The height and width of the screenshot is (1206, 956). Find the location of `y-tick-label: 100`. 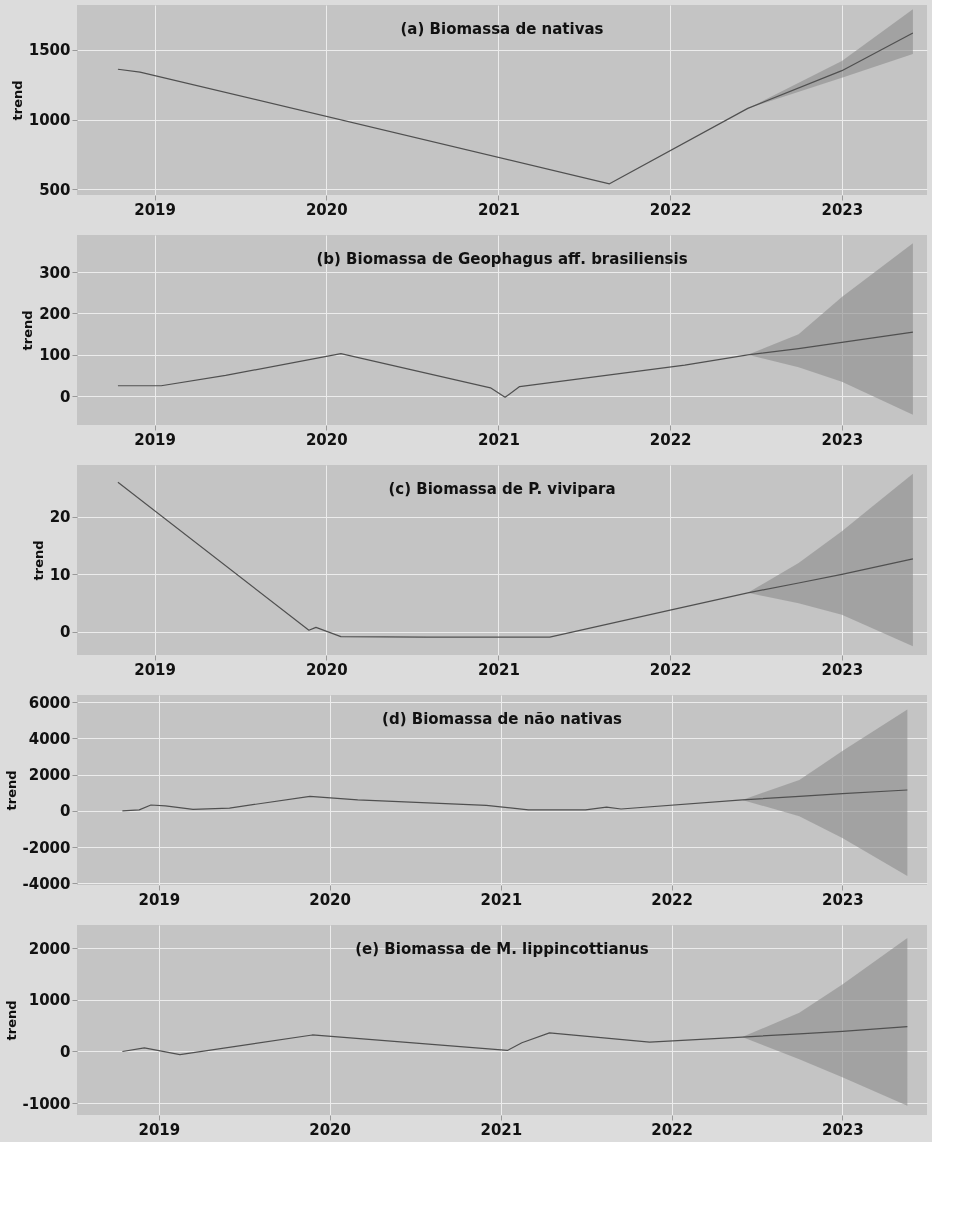

y-tick-label: 100 is located at coordinates (55, 355).